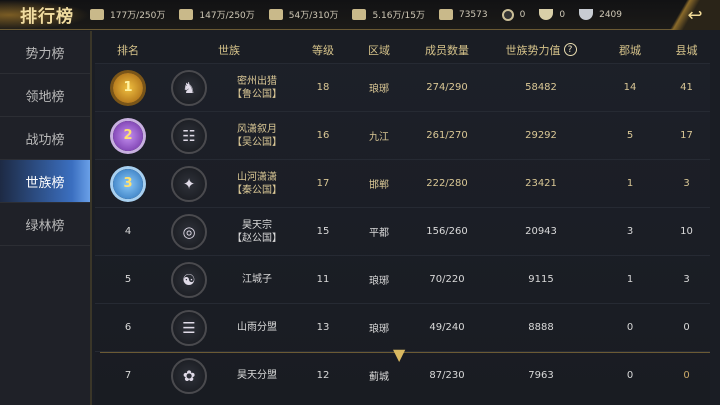 Image resolution: width=720 pixels, height=405 pixels. Describe the element at coordinates (186, 14) in the screenshot. I see `wood-icon` at that location.